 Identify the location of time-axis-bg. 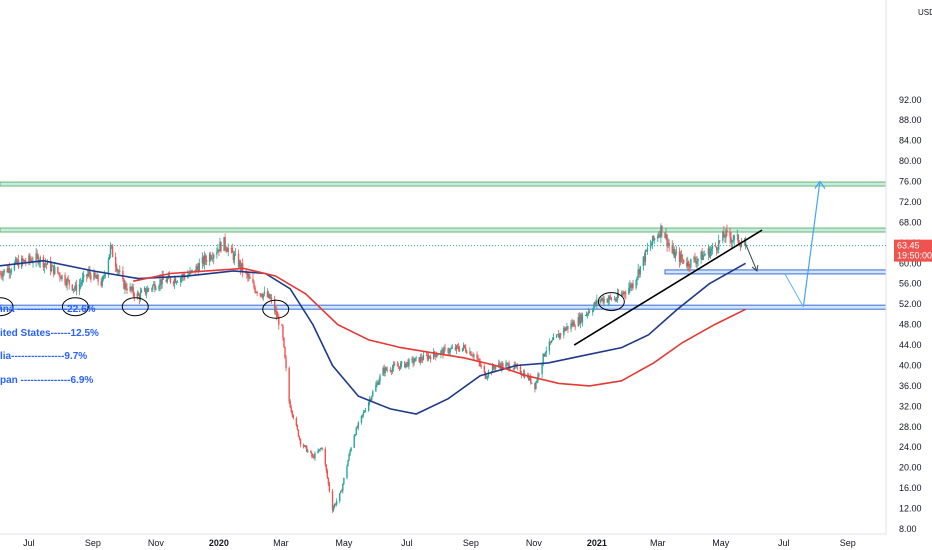
(466, 542).